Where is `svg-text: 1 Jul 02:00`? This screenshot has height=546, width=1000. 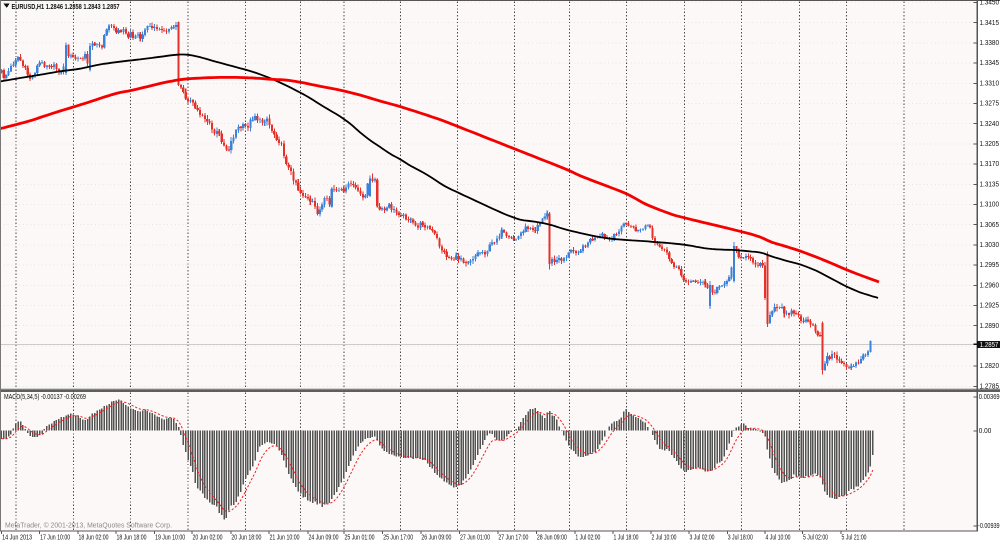
svg-text: 1 Jul 02:00 is located at coordinates (587, 537).